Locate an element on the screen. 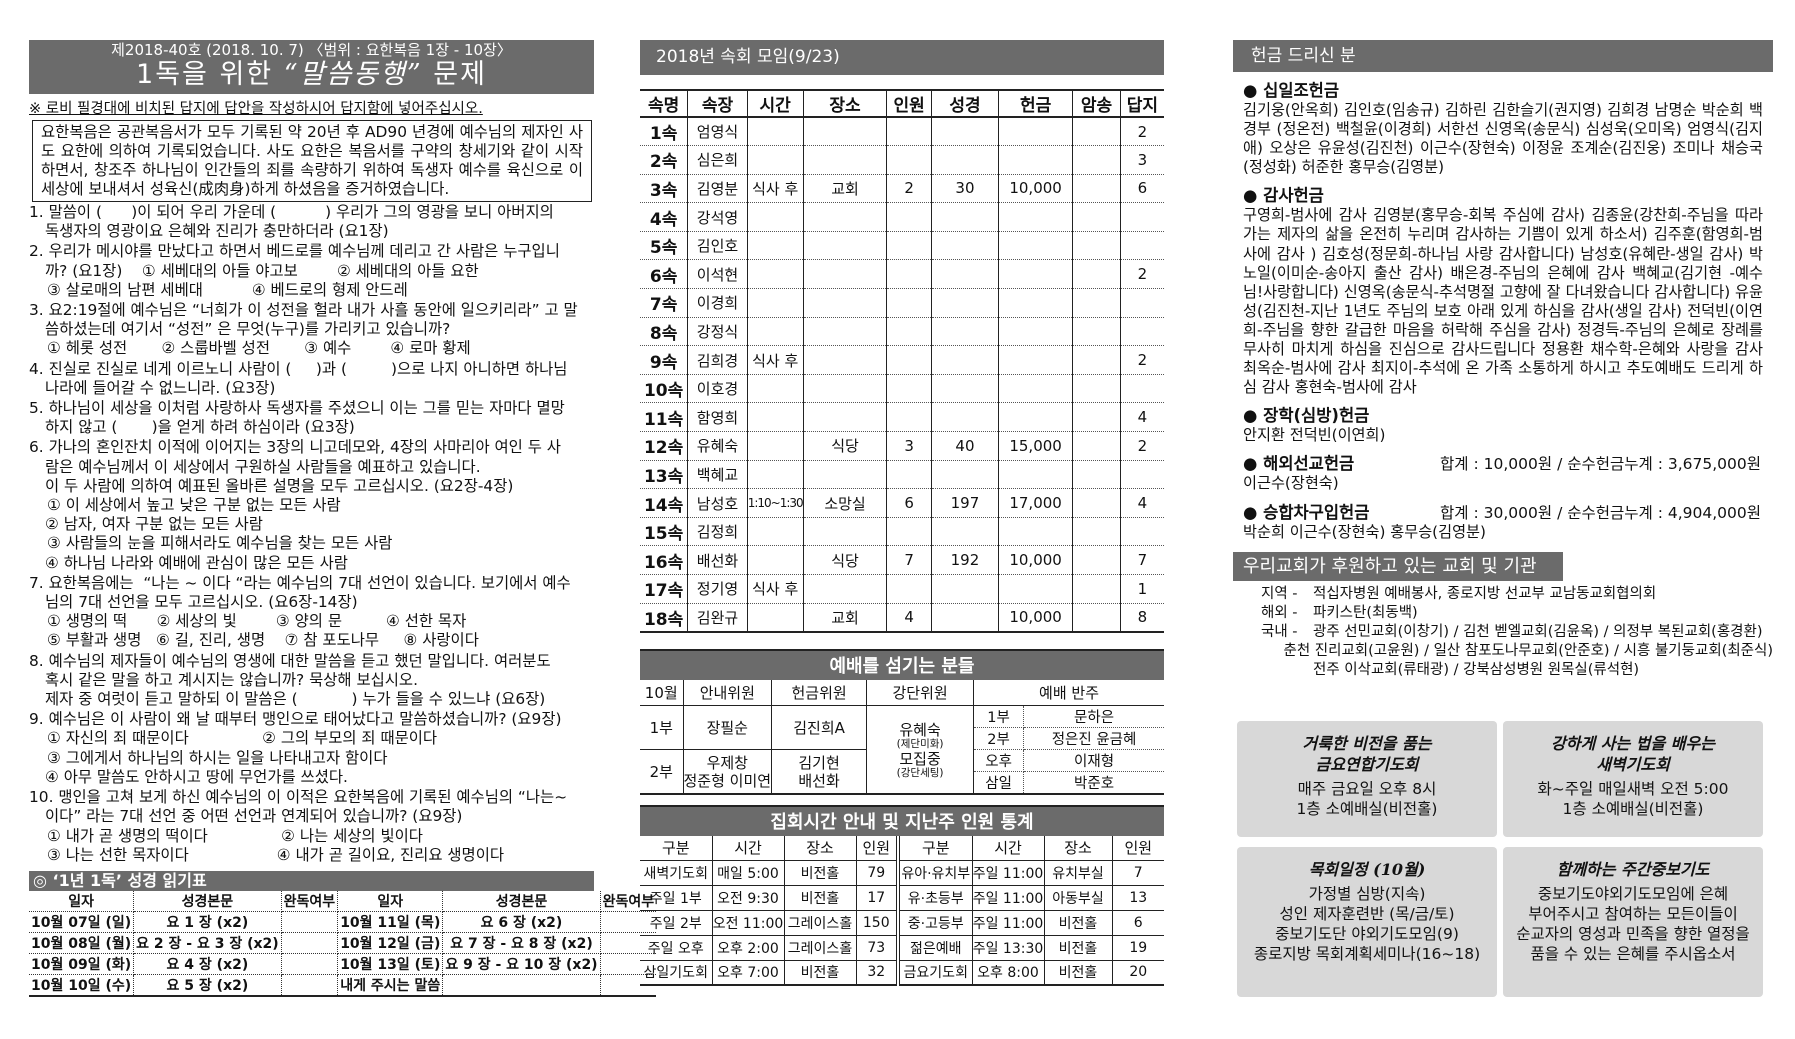 The height and width of the screenshot is (1039, 1795). col-header: 구분 is located at coordinates (676, 848).